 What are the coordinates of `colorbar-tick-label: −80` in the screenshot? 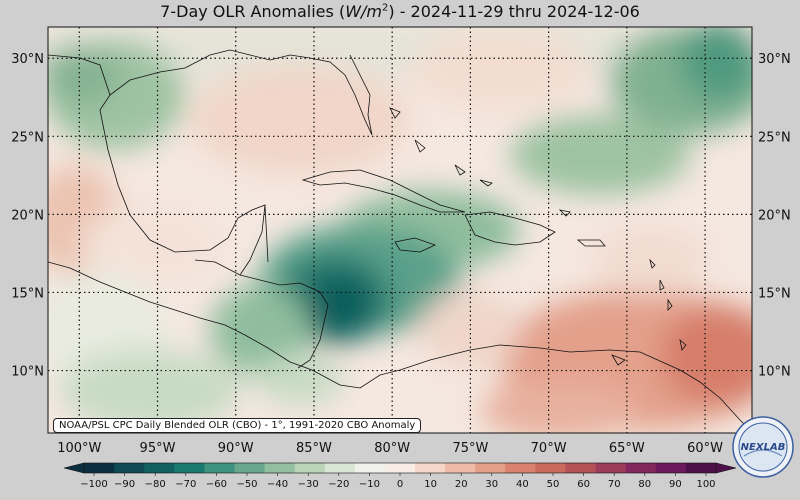 It's located at (155, 484).